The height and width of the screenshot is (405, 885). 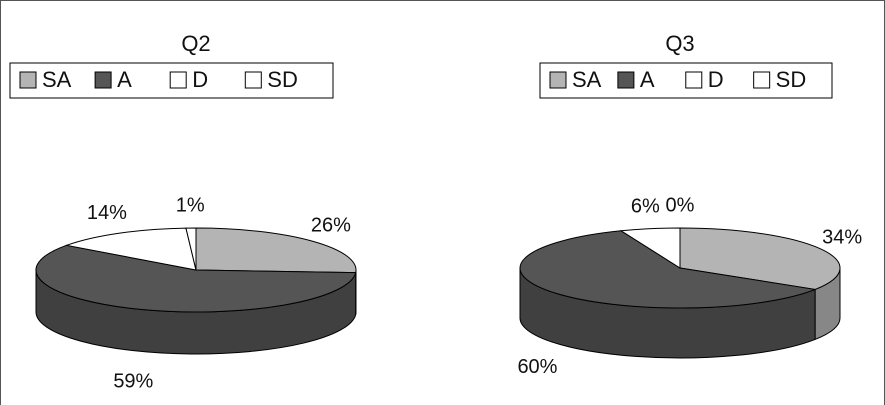 What do you see at coordinates (195, 43) in the screenshot?
I see `chart-title: Q2` at bounding box center [195, 43].